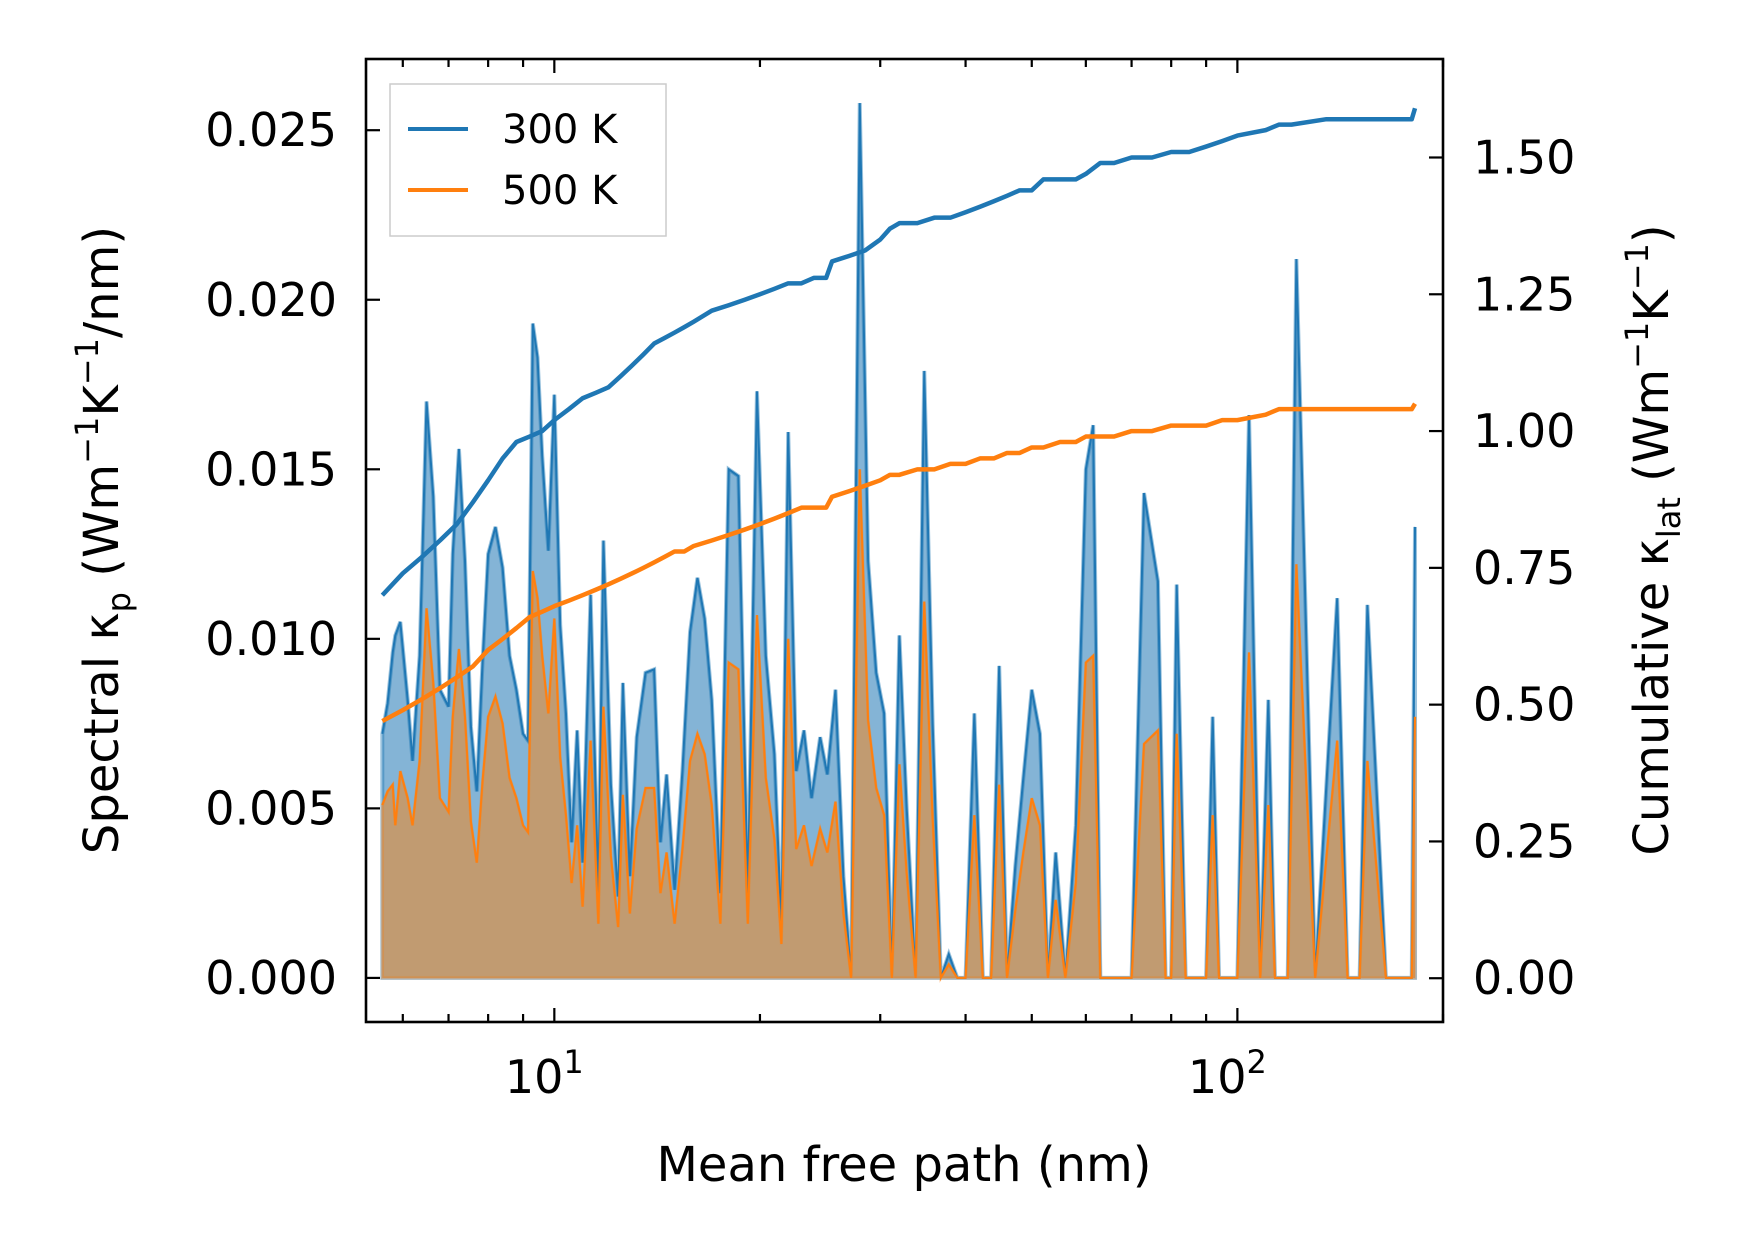  What do you see at coordinates (271, 469) in the screenshot?
I see `y-left-tick-label: 0.015` at bounding box center [271, 469].